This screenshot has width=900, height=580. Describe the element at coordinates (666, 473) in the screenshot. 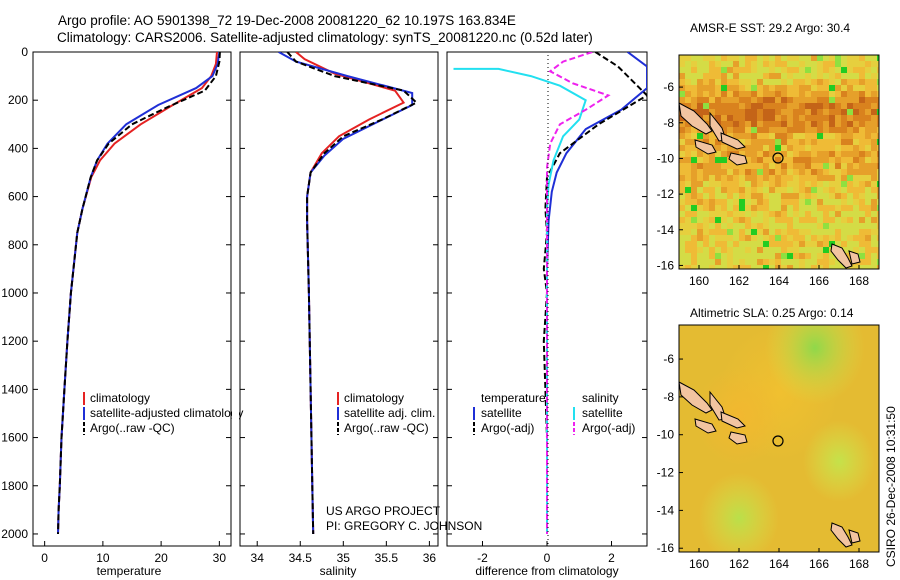

I see `map-y-tick-label: -12` at that location.